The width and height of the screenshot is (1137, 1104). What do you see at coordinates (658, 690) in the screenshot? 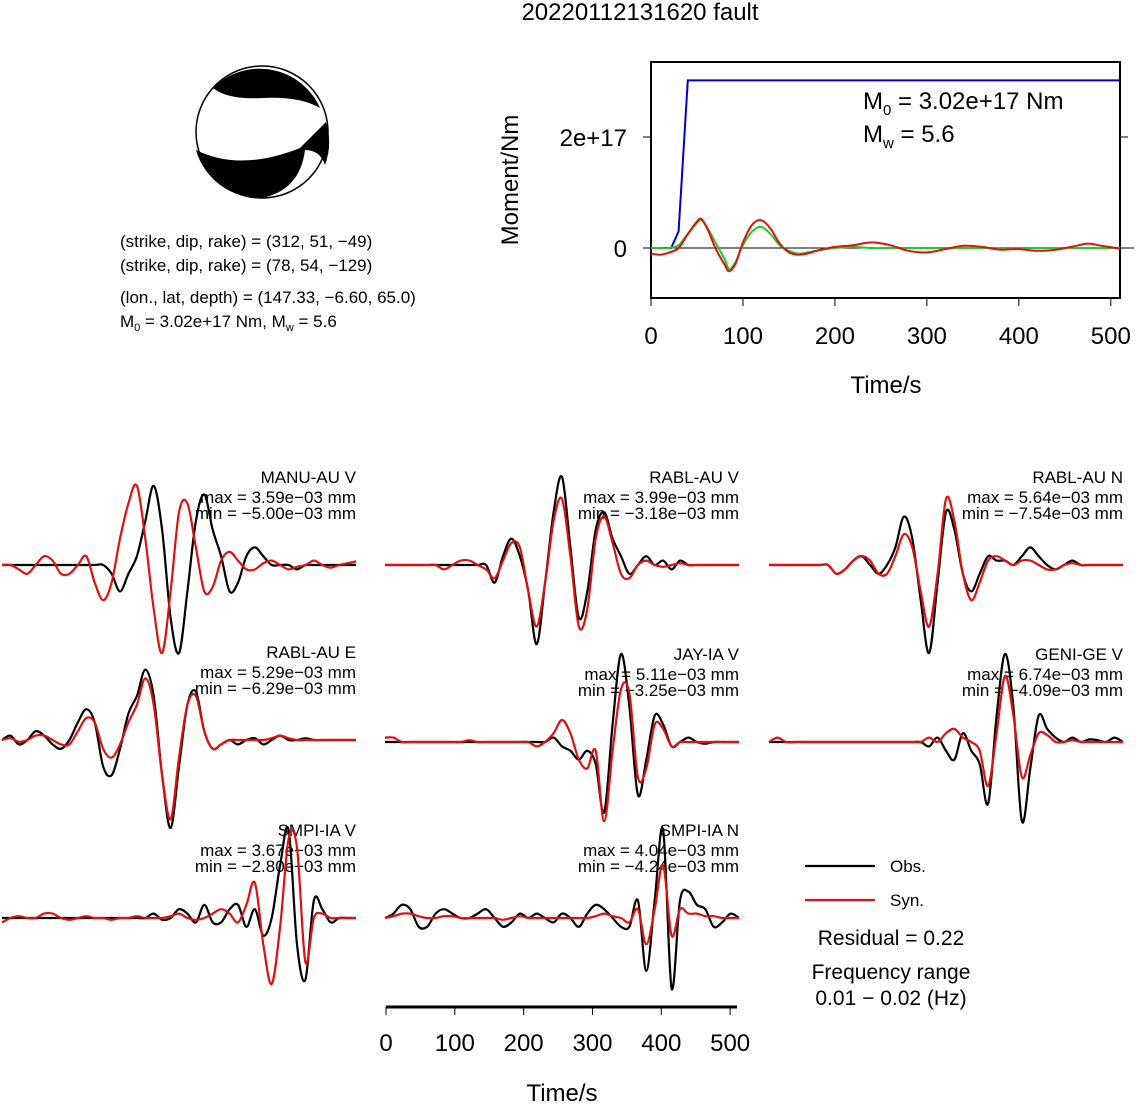
I see `station-min: min = −3.25e−03 mm` at bounding box center [658, 690].